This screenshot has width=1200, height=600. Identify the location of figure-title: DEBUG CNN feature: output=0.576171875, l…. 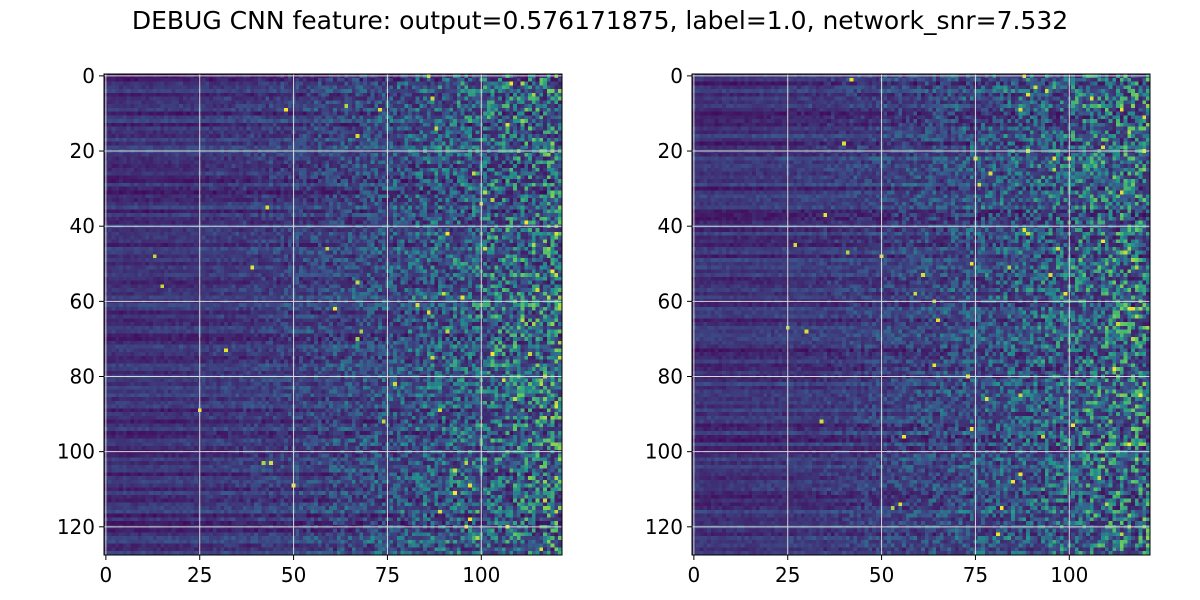
(600, 20).